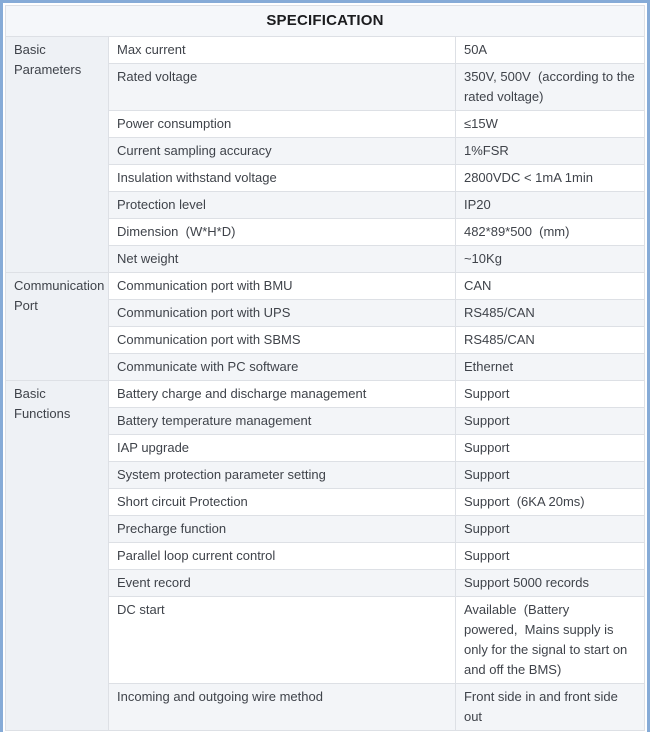  What do you see at coordinates (282, 259) in the screenshot?
I see `parameter-cell: Net weight` at bounding box center [282, 259].